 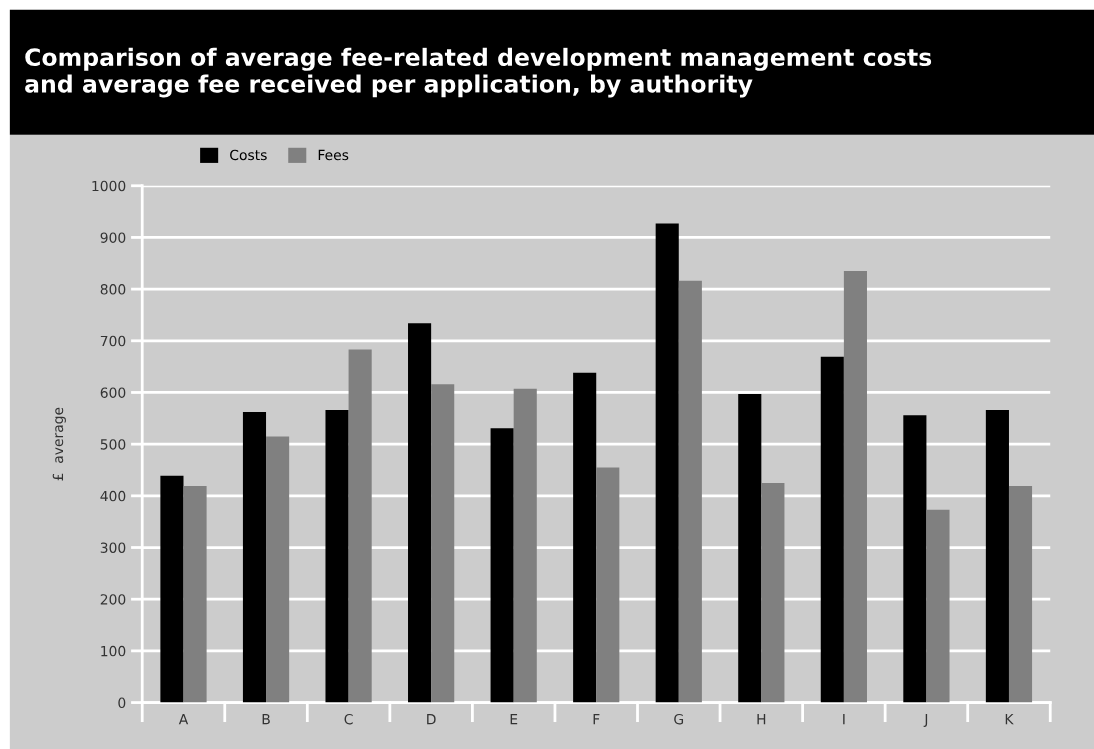 What do you see at coordinates (113, 651) in the screenshot?
I see `y-tick-label: 100` at bounding box center [113, 651].